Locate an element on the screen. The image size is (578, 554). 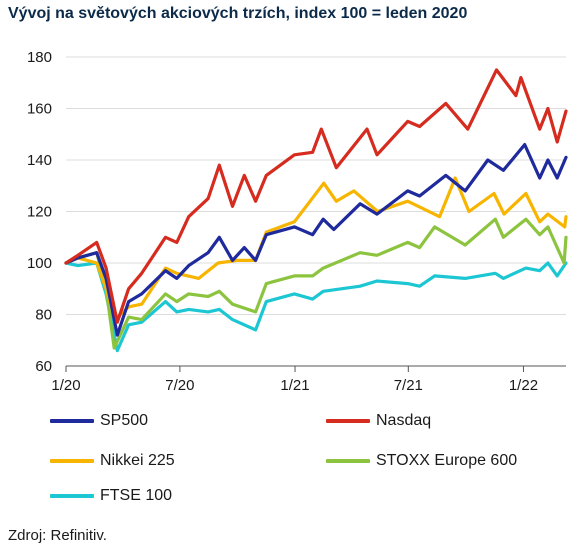
legend-item-stoxx: STOXX Europe 600 is located at coordinates (421, 461).